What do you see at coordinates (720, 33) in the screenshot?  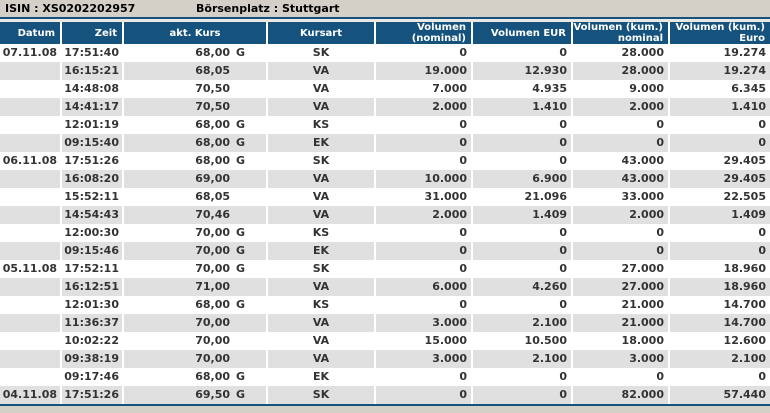 I see `column-header-vol-kum-euro: Volumen (kum.) Euro` at bounding box center [720, 33].